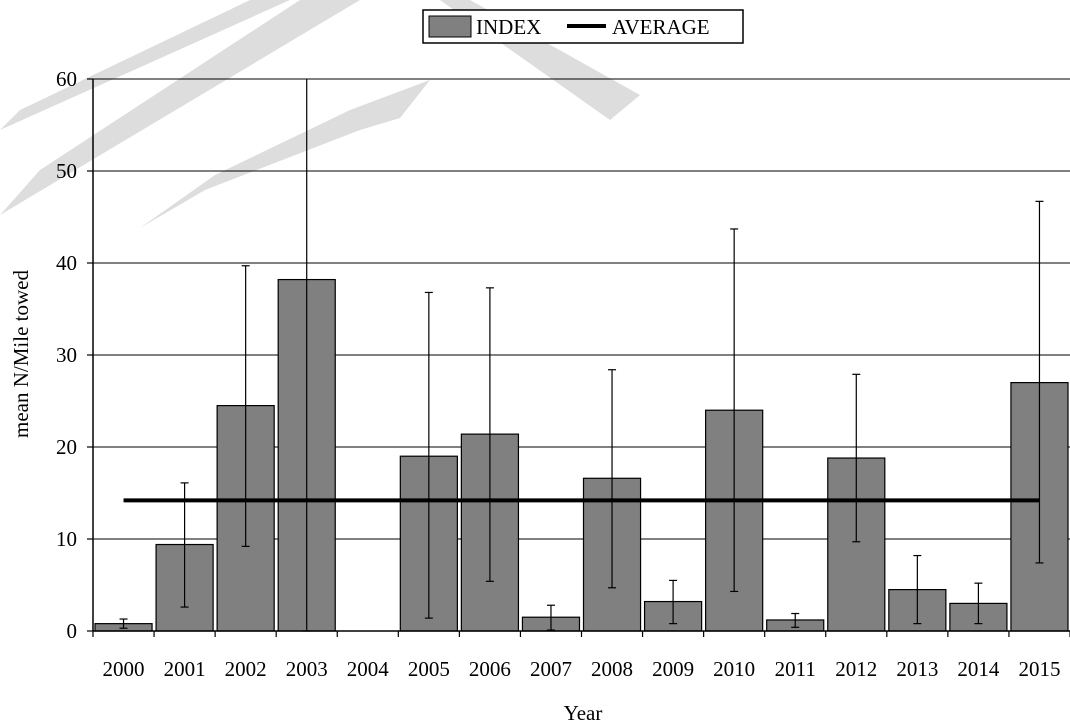  I want to click on y-tick-label: 50, so click(66, 171).